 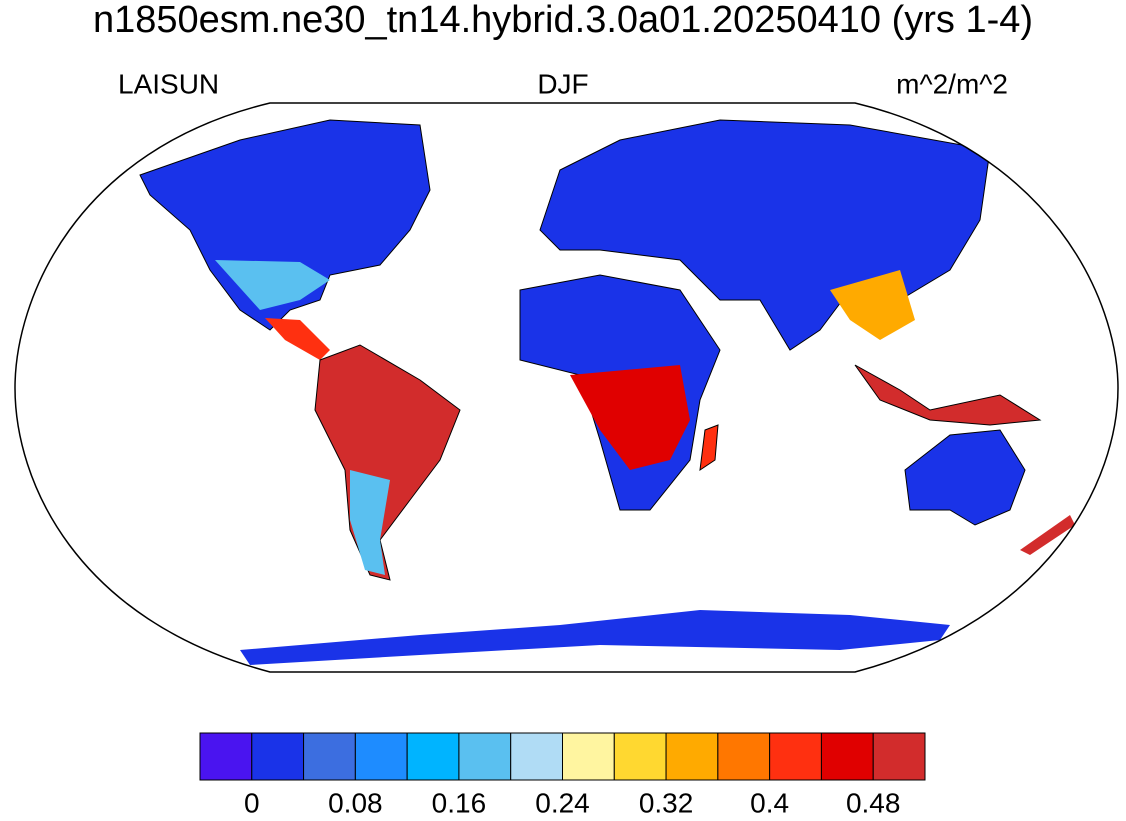 What do you see at coordinates (666, 802) in the screenshot?
I see `colorbar-tick-label: 0.32` at bounding box center [666, 802].